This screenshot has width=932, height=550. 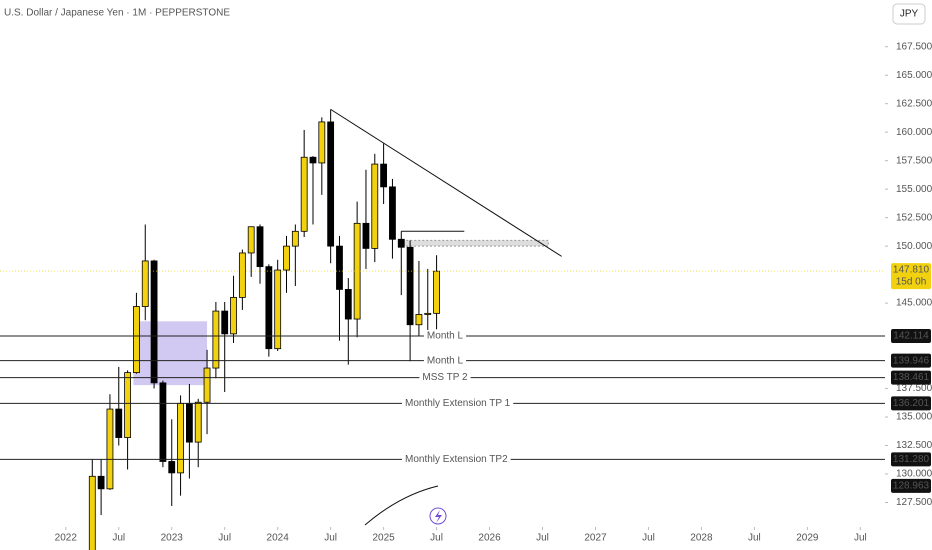 I want to click on level-name: Monthly Extension TP2, so click(x=456, y=459).